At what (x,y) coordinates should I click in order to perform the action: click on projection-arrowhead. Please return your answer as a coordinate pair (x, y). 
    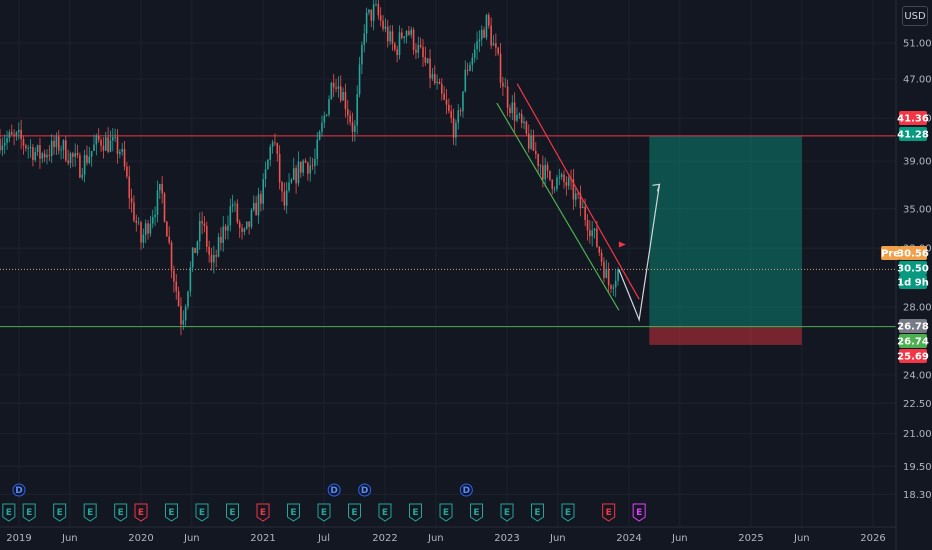
    Looking at the image, I should click on (656, 187).